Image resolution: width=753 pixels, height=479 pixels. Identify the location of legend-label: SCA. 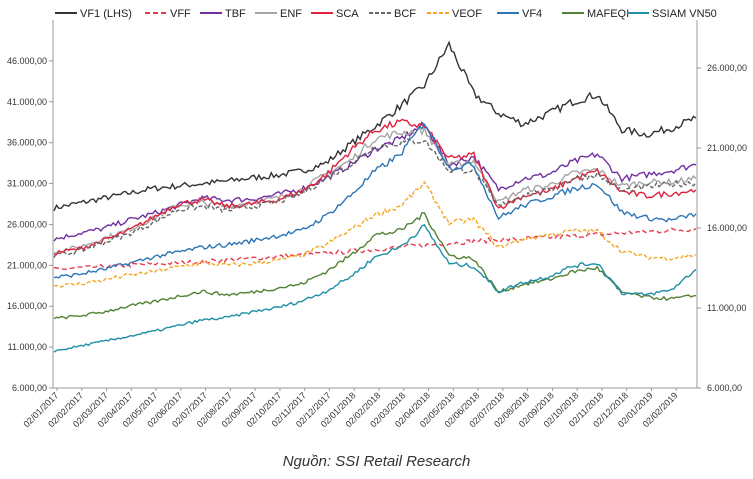
(347, 14).